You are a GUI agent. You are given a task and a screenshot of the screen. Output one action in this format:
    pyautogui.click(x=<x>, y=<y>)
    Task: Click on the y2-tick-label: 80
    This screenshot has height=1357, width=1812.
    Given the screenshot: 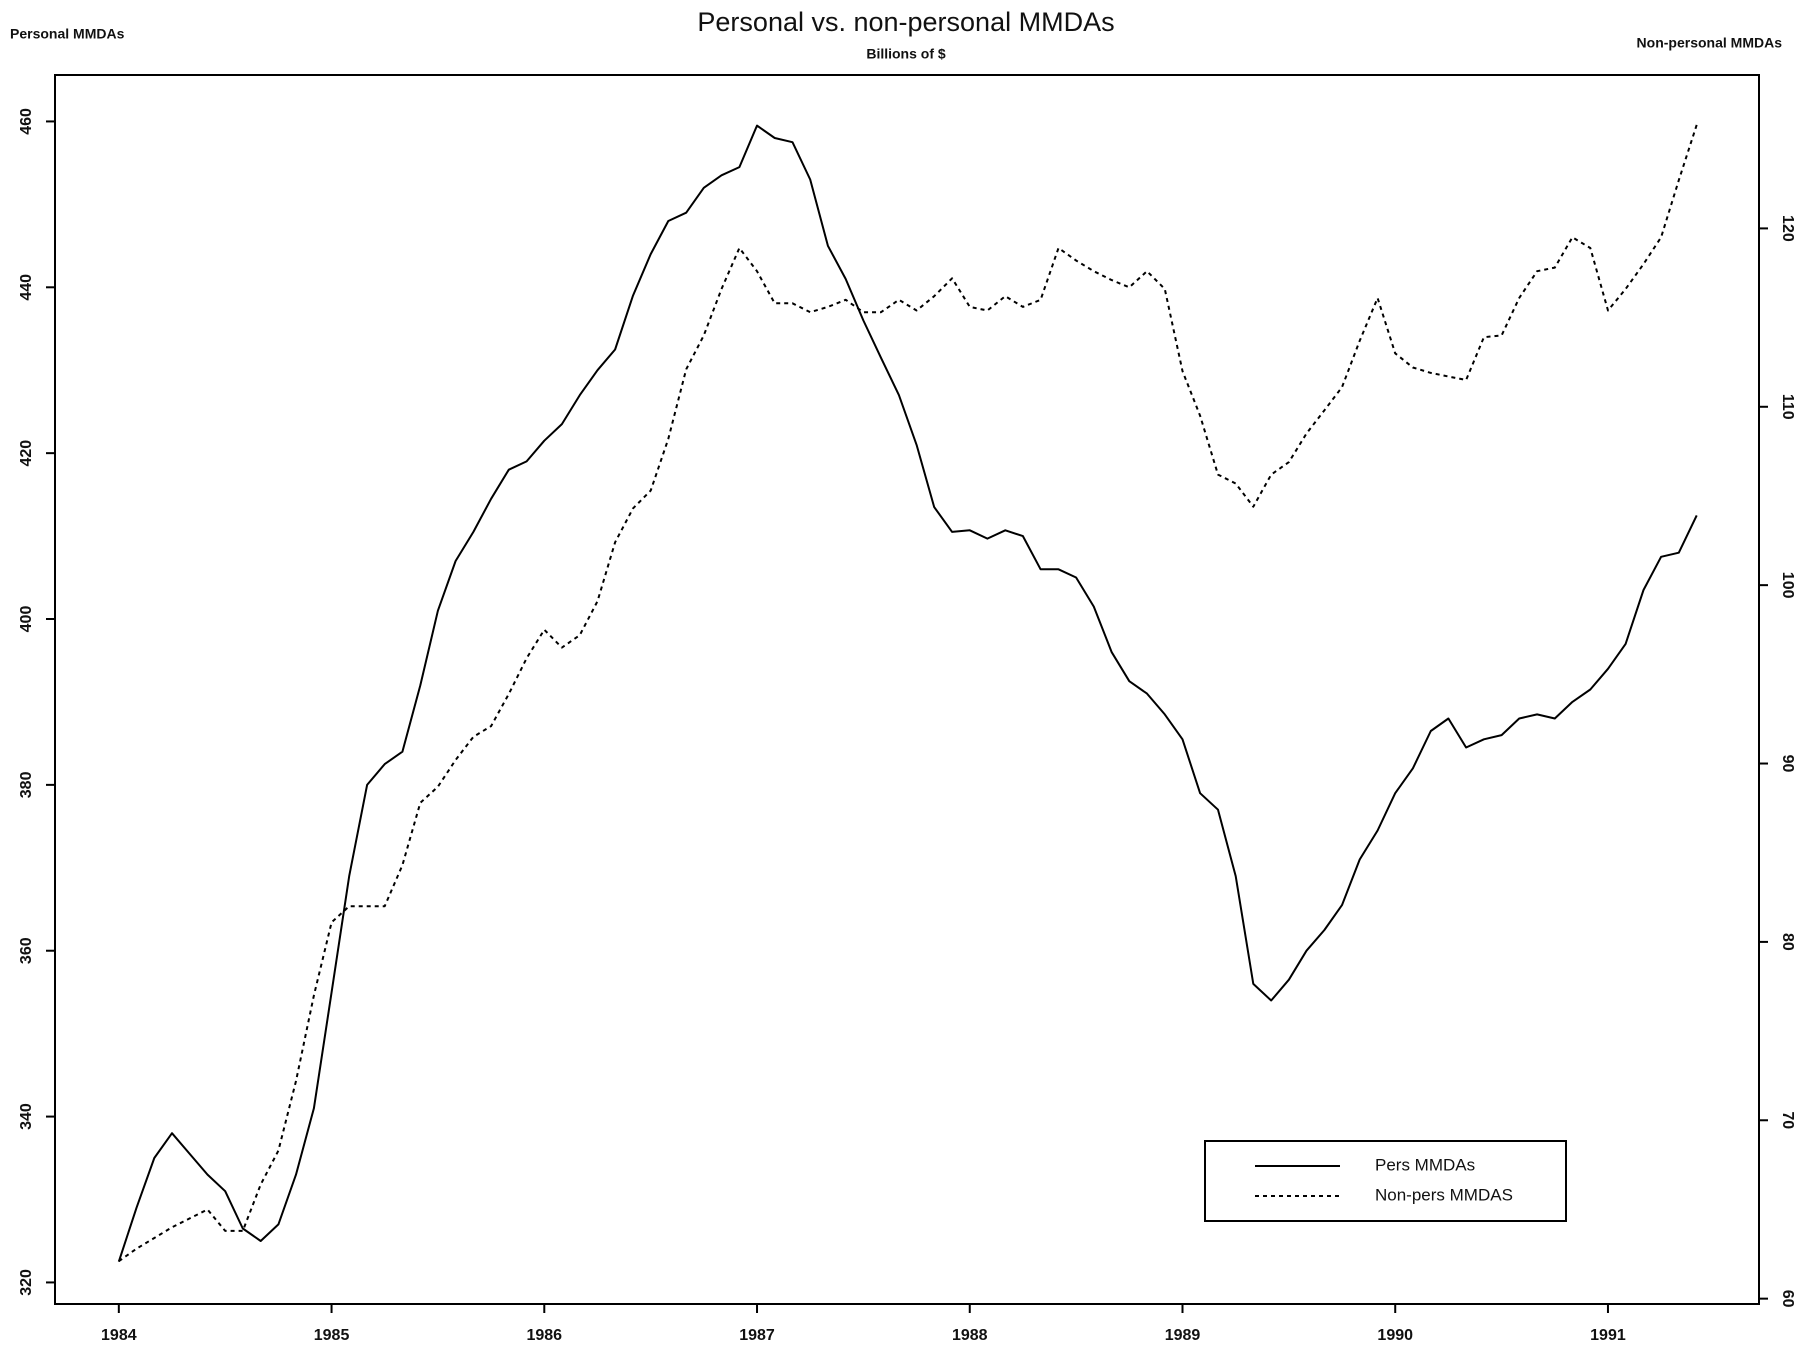 What is the action you would take?
    pyautogui.click(x=1787, y=942)
    